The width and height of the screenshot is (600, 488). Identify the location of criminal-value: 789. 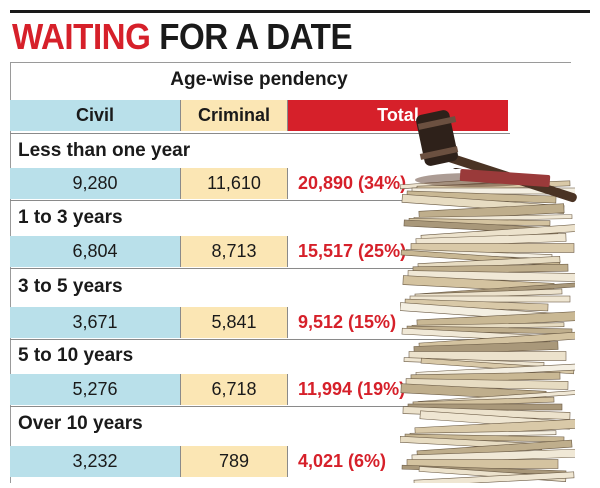
(234, 461).